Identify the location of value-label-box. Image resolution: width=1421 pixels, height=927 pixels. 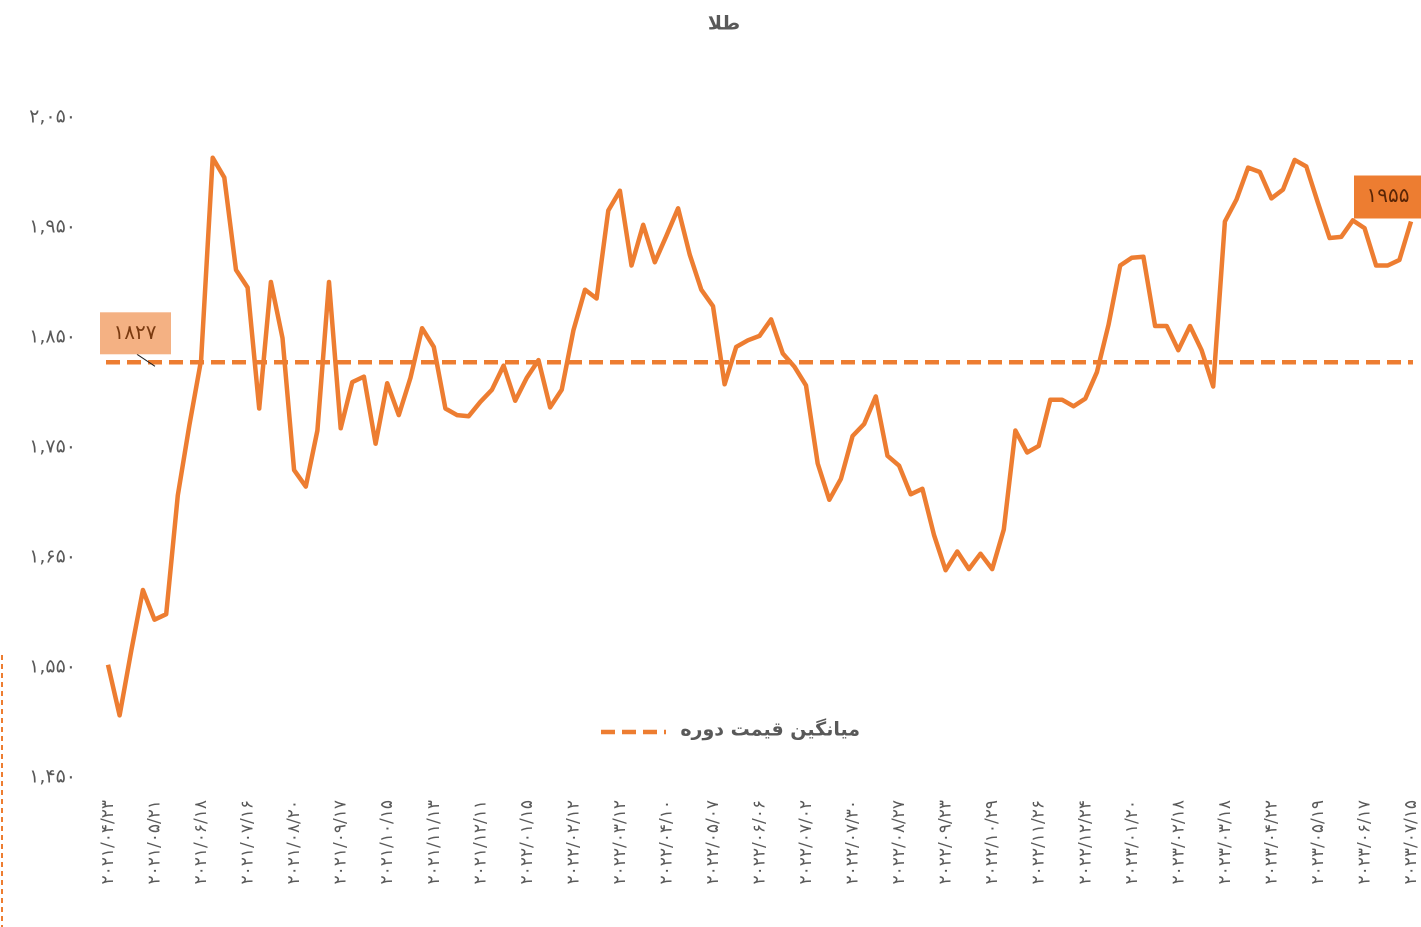
(1387, 197).